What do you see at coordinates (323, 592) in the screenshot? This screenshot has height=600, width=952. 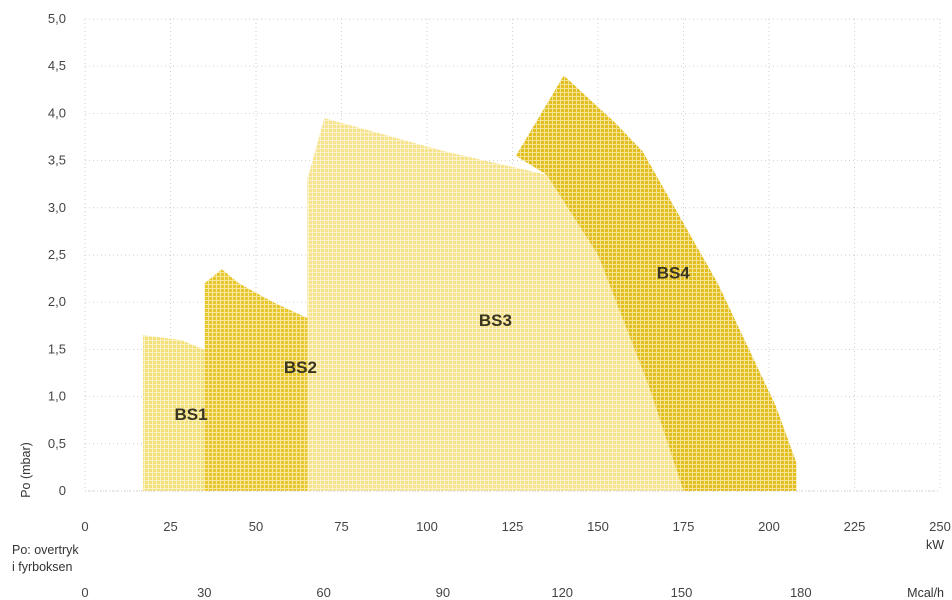 I see `x2-tick-label: 60` at bounding box center [323, 592].